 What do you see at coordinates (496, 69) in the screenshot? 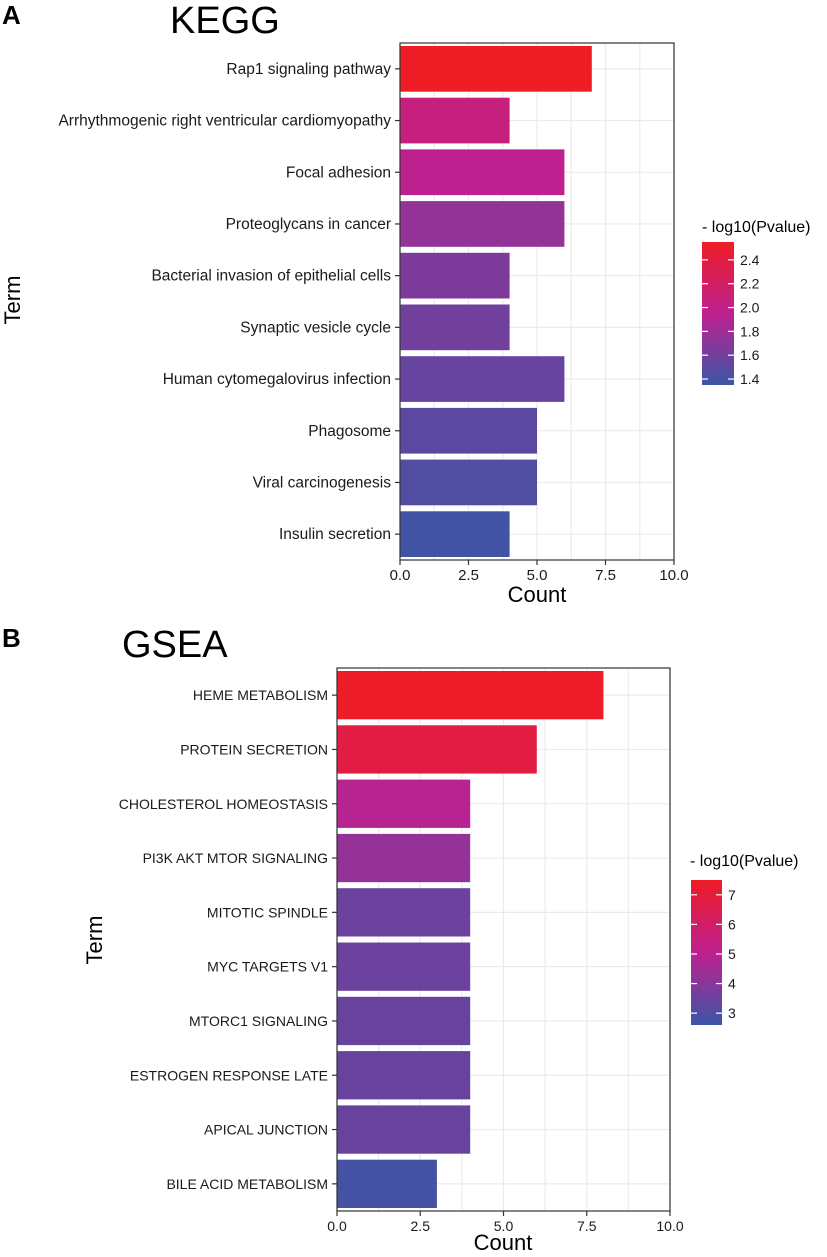
I see `bar-rap1-signaling-pathway` at bounding box center [496, 69].